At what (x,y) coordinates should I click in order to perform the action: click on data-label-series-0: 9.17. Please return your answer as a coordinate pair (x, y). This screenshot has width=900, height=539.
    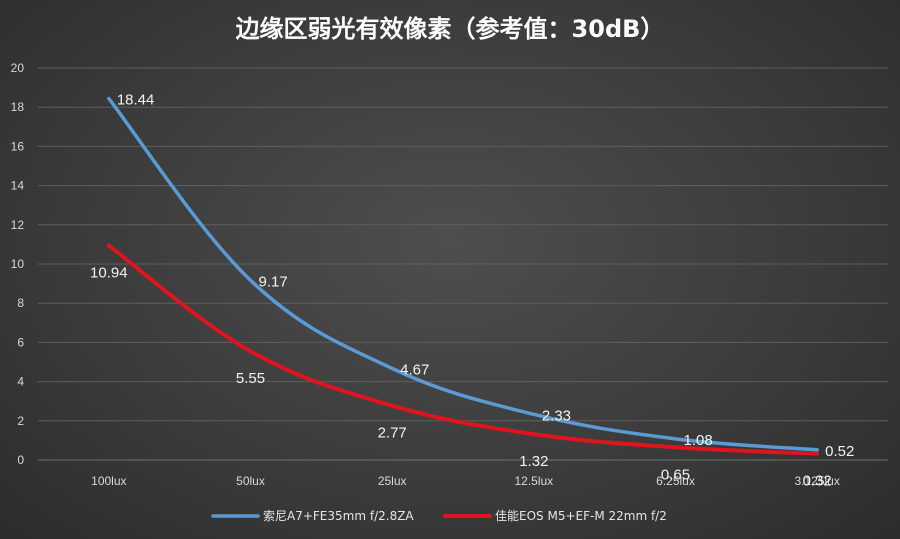
    Looking at the image, I should click on (273, 281).